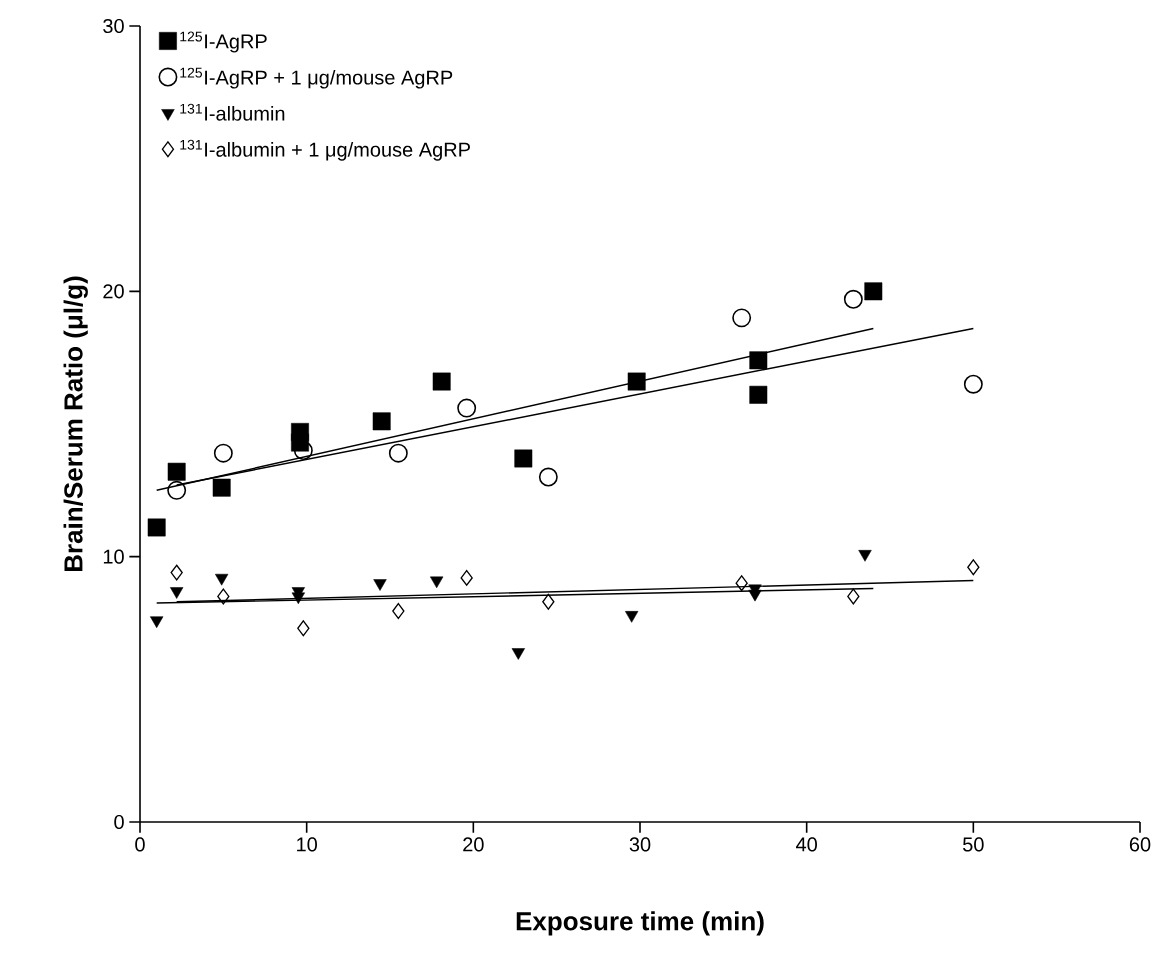  What do you see at coordinates (119, 822) in the screenshot?
I see `y-tick-label: 0` at bounding box center [119, 822].